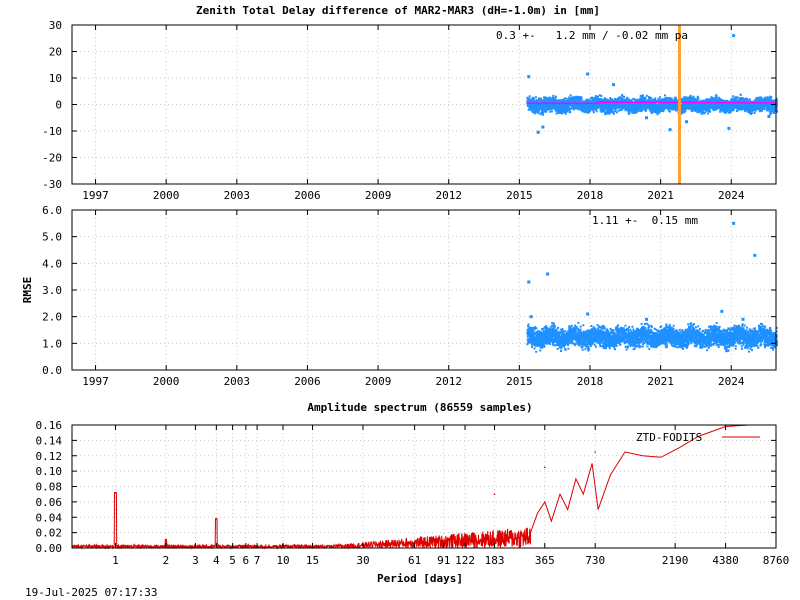 Image resolution: width=800 pixels, height=600 pixels. Describe the element at coordinates (49, 456) in the screenshot. I see `y-tick-label: 0.12` at that location.